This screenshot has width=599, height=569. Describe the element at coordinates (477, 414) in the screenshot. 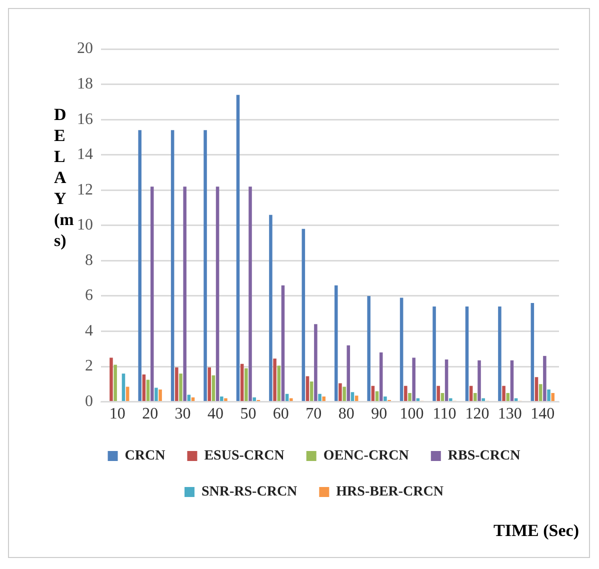

I see `x-tick-label: 120` at that location.